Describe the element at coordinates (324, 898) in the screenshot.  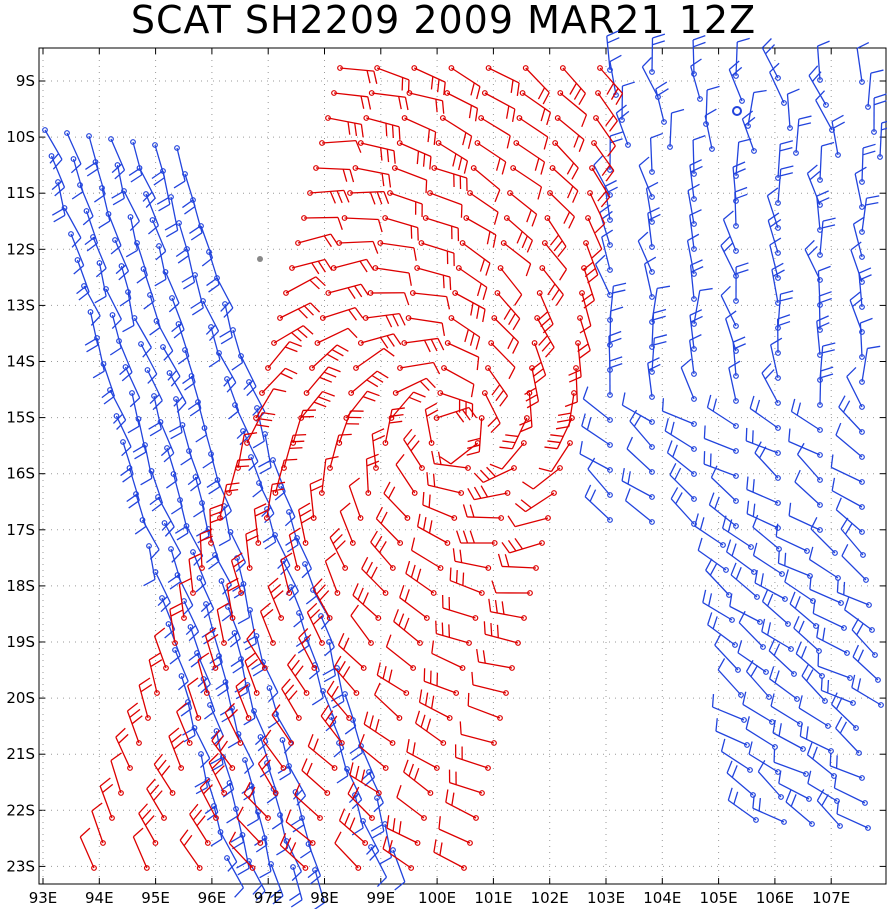
I see `lon-label: 98E` at that location.